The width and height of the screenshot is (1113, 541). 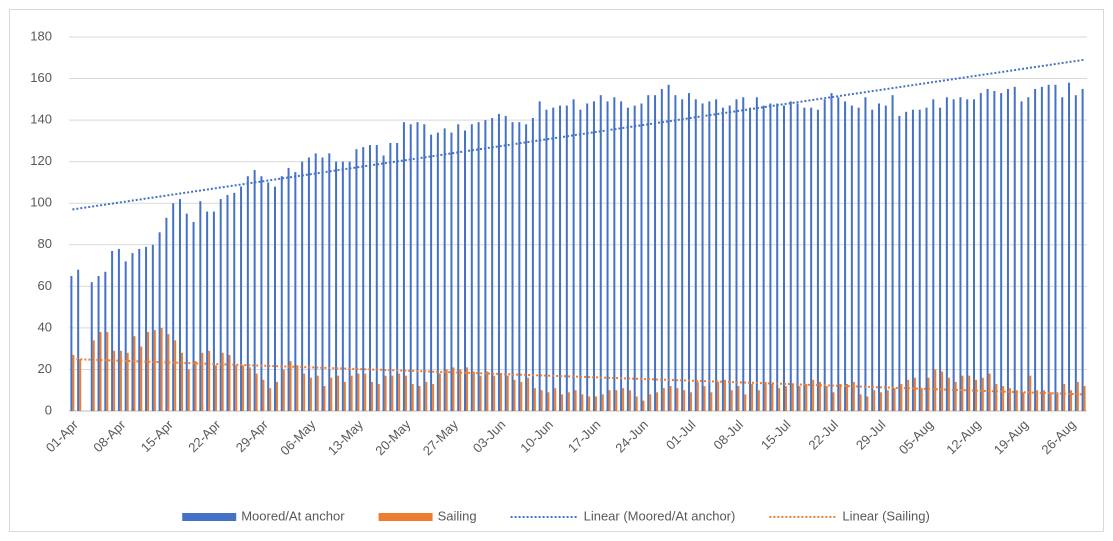 What do you see at coordinates (578, 377) in the screenshot?
I see `trendline` at bounding box center [578, 377].